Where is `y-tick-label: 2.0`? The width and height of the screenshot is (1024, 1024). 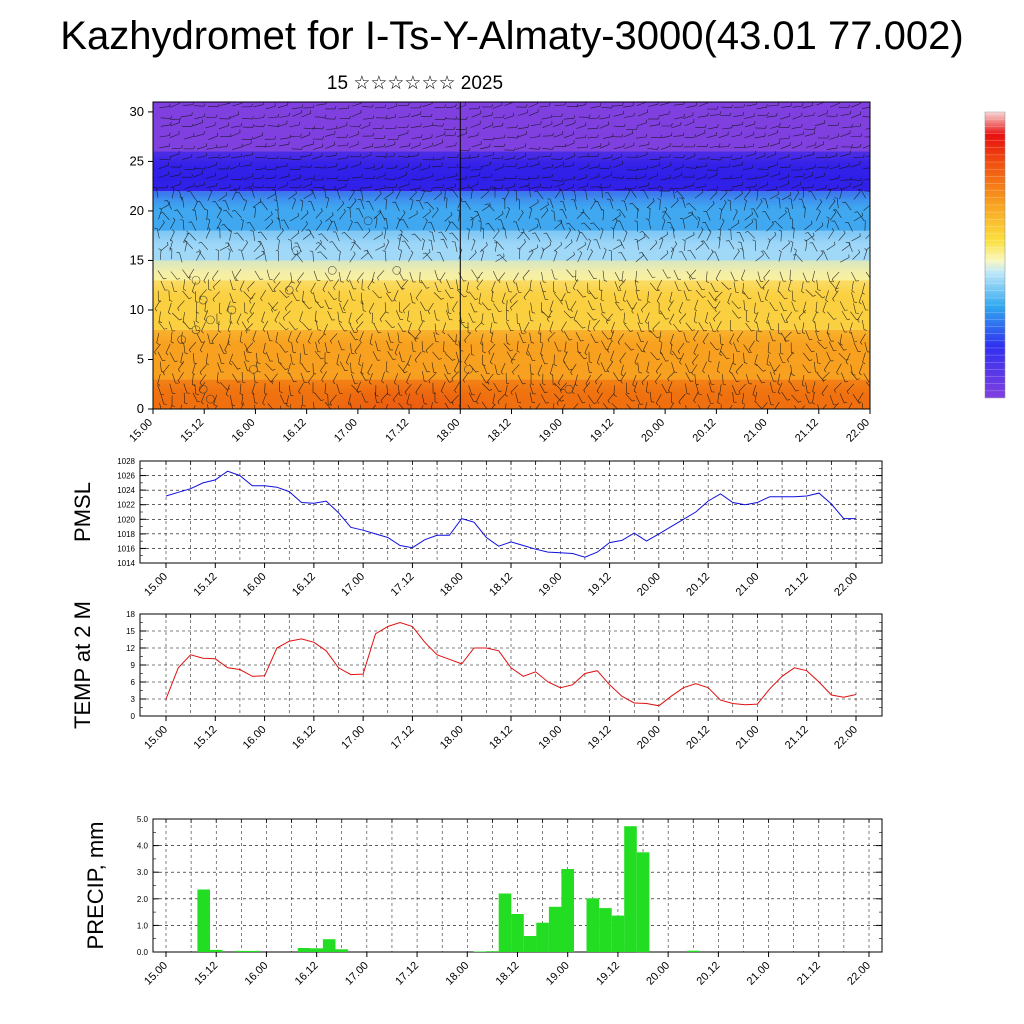 y-tick-label: 2.0 is located at coordinates (143, 899).